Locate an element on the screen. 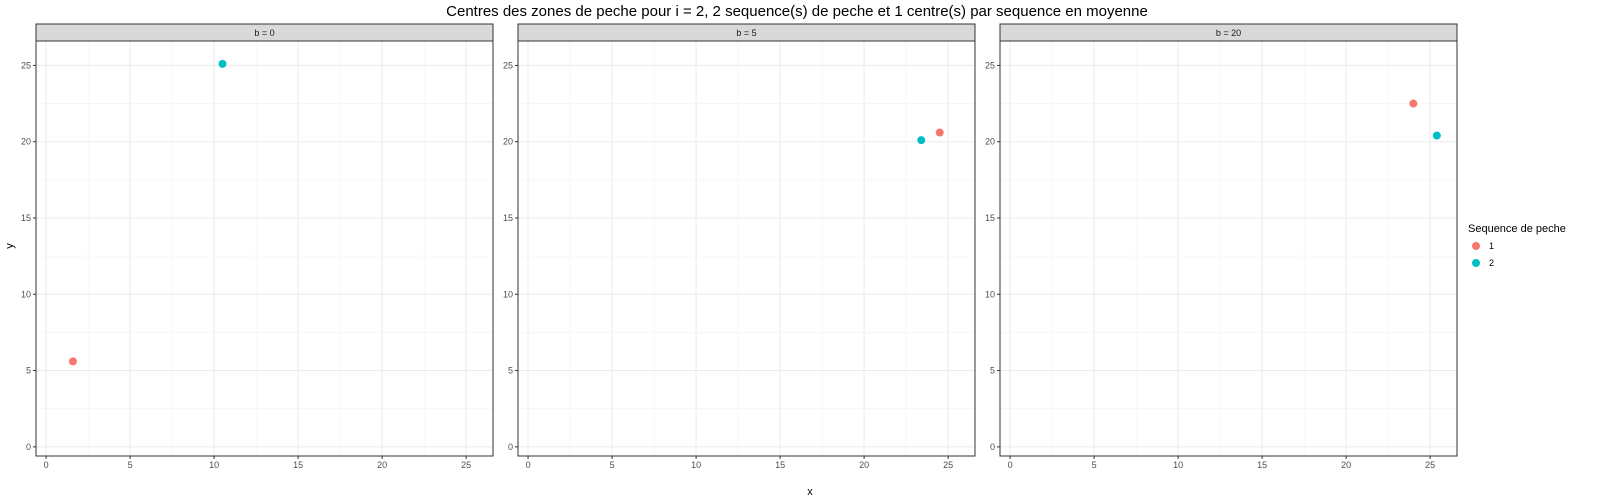 This screenshot has width=1600, height=500. legend-label: 1 is located at coordinates (1491, 246).